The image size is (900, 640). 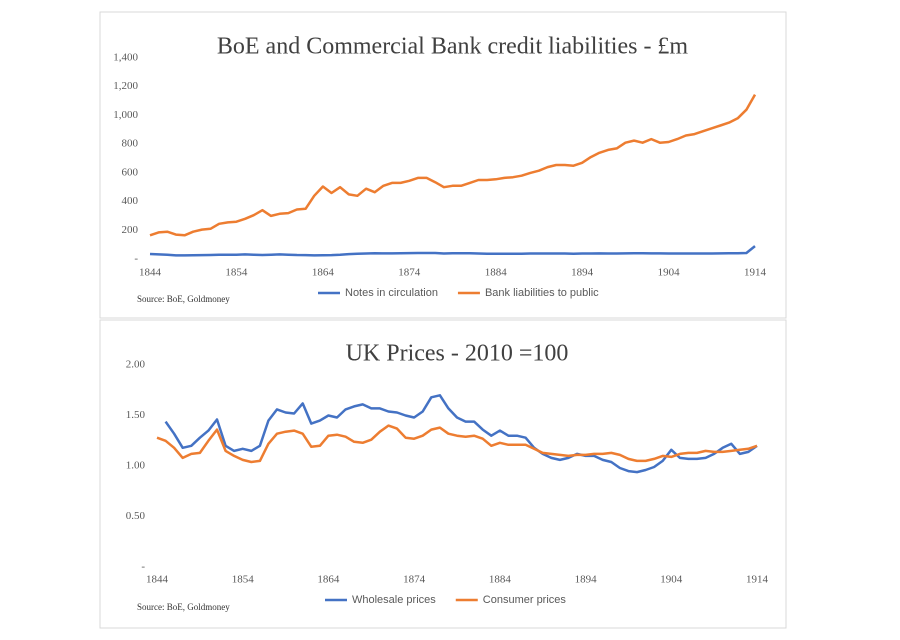 What do you see at coordinates (125, 86) in the screenshot?
I see `y-tick-label: 1,200` at bounding box center [125, 86].